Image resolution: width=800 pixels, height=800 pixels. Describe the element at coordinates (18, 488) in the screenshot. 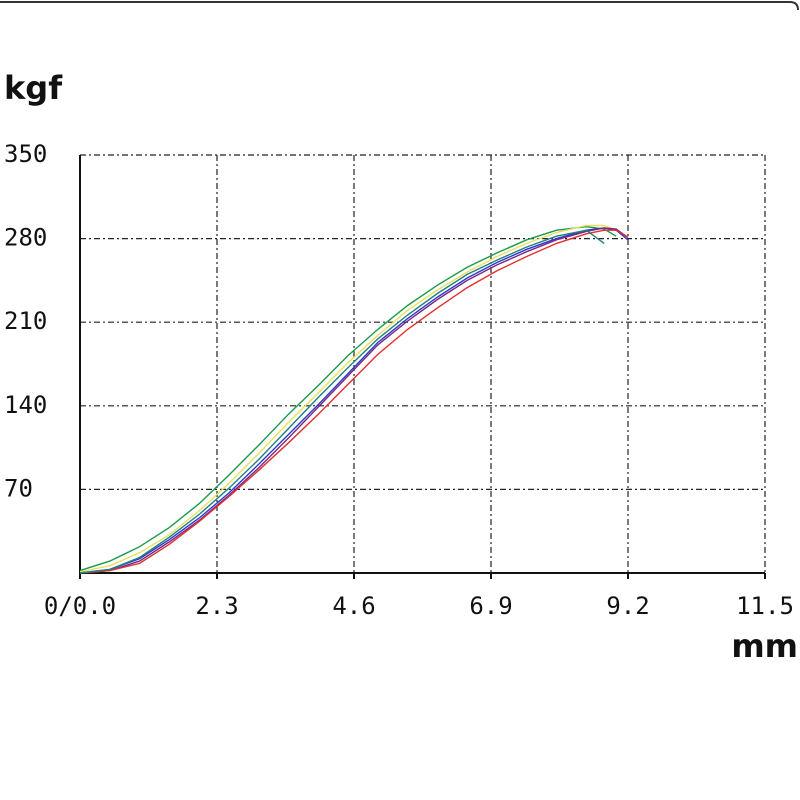

I see `y-tick-label: 70` at that location.